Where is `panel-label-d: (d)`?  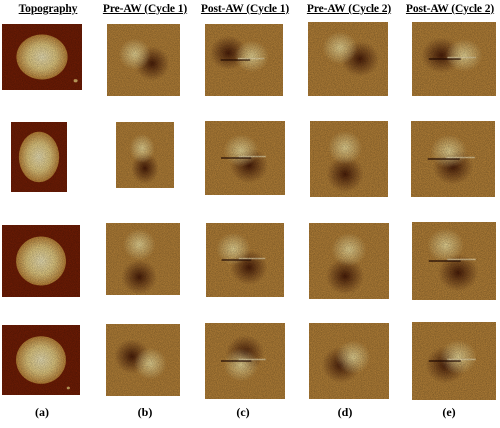
panel-label-d: (d) is located at coordinates (345, 412).